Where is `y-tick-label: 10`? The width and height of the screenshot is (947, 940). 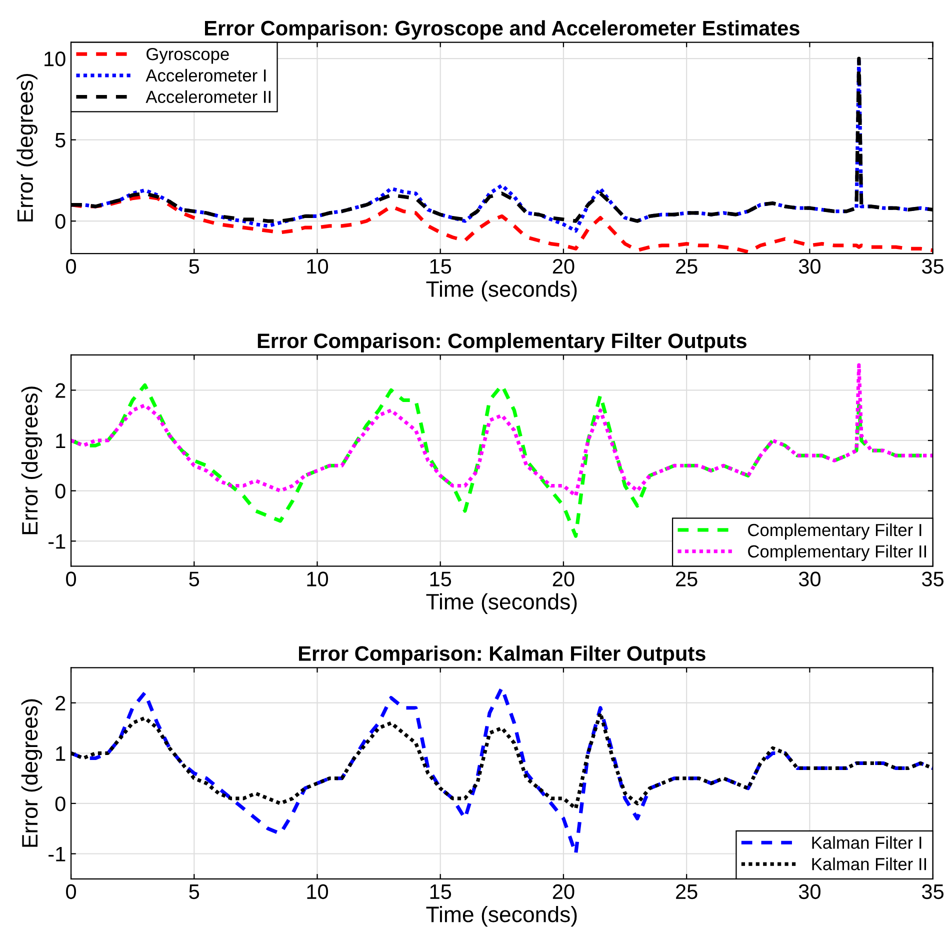
y-tick-label: 10 is located at coordinates (55, 59).